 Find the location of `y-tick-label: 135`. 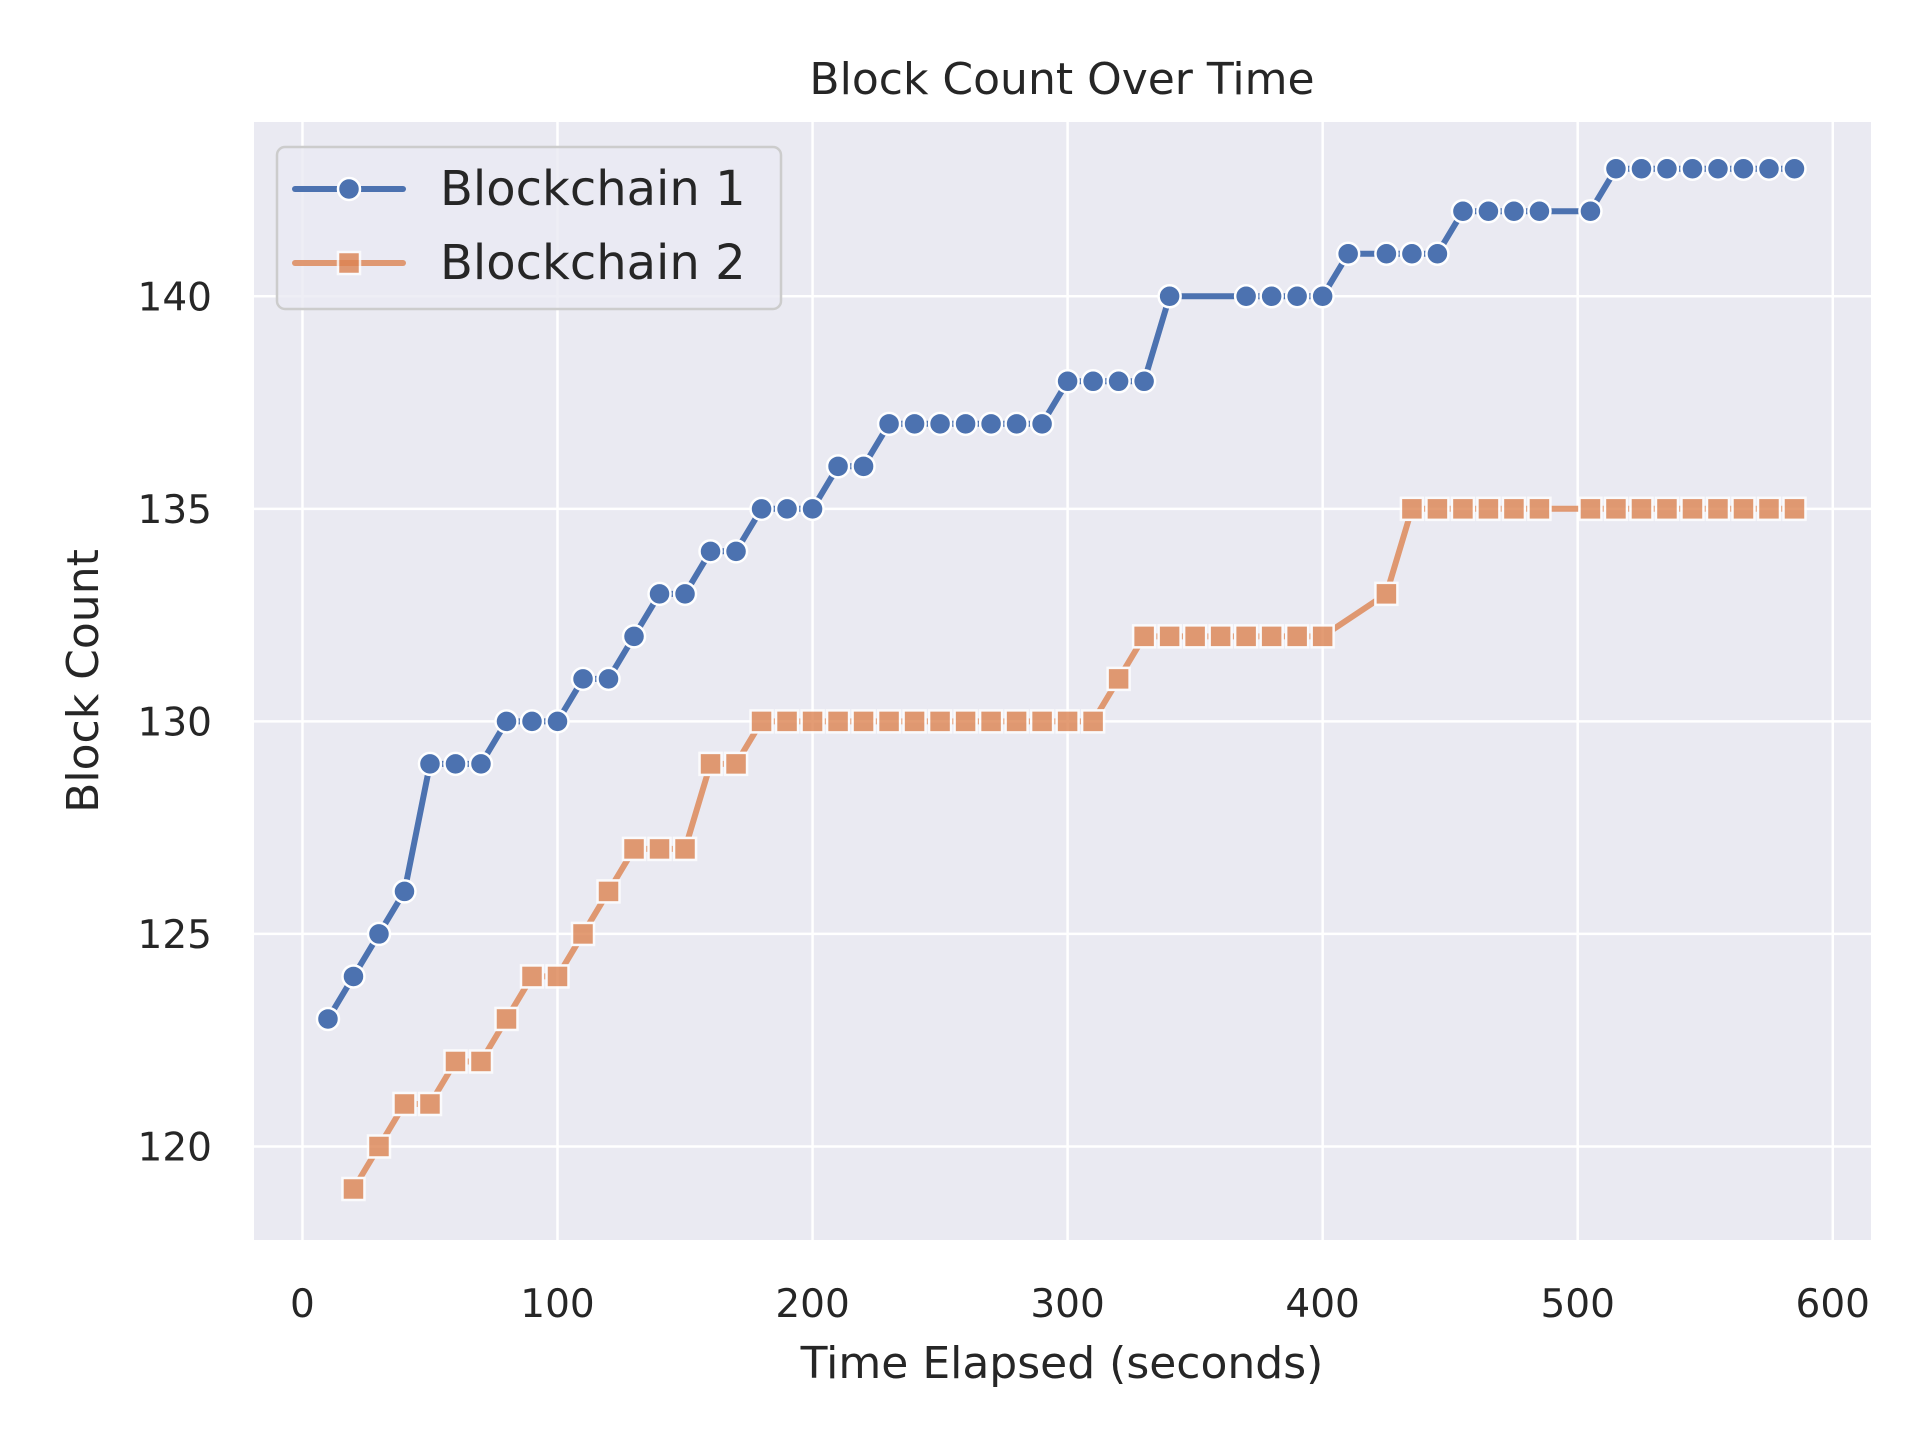

y-tick-label: 135 is located at coordinates (175, 510).